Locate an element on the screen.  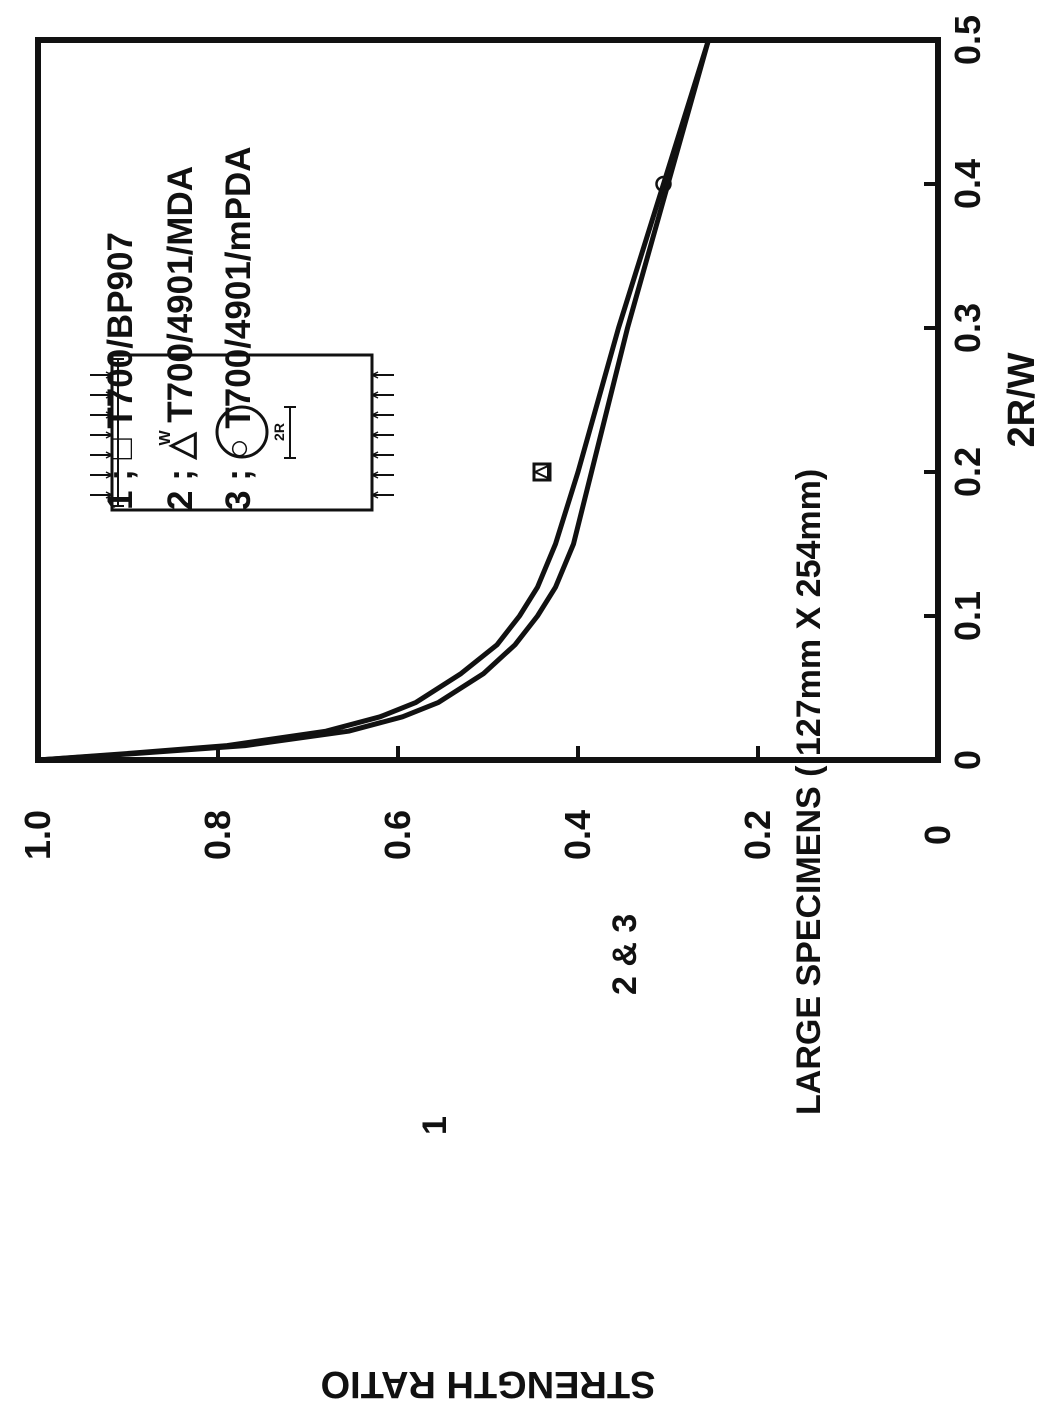
legend-entry-2: 2 ; △ T700/4901/MDA is located at coordinates (180, 338).